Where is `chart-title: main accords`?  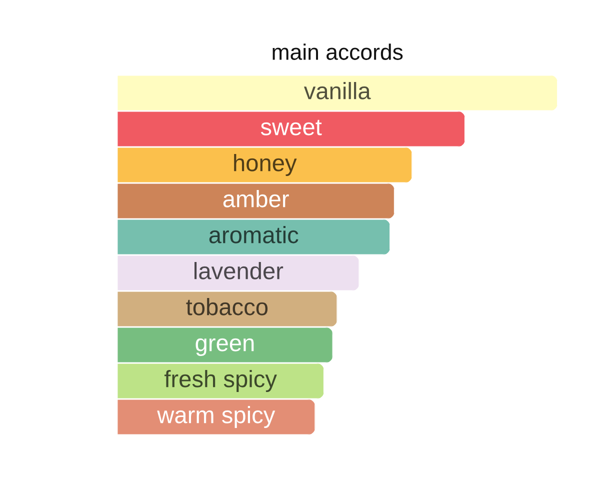
chart-title: main accords is located at coordinates (337, 52).